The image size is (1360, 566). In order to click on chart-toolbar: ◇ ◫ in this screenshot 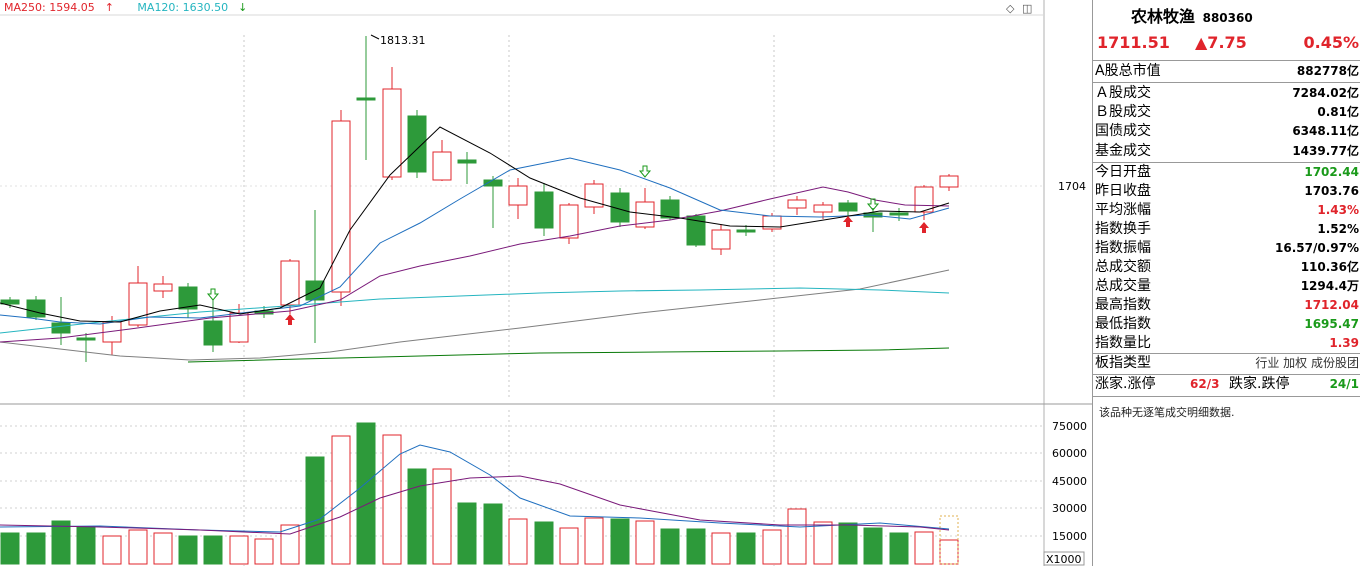, I will do `click(1021, 8)`.